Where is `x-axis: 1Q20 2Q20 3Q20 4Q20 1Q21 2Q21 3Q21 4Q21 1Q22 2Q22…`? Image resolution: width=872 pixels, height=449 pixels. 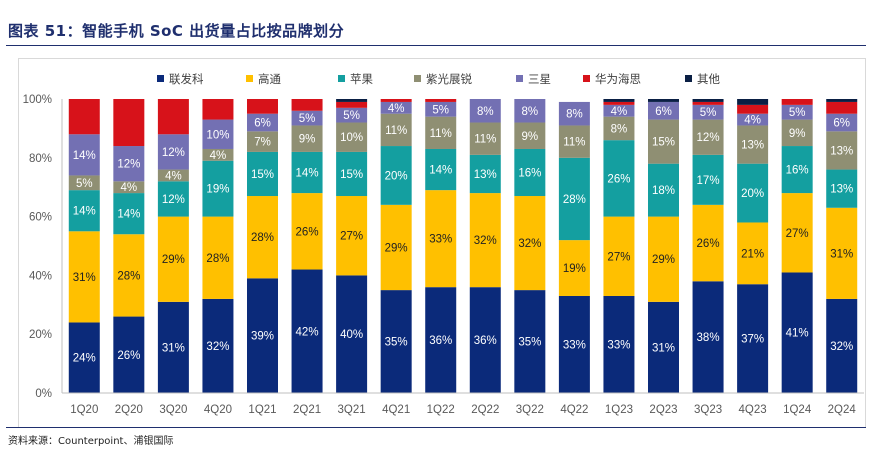 x-axis: 1Q20 2Q20 3Q20 4Q20 1Q21 2Q21 3Q21 4Q21 1Q22 2Q22… is located at coordinates (463, 404).